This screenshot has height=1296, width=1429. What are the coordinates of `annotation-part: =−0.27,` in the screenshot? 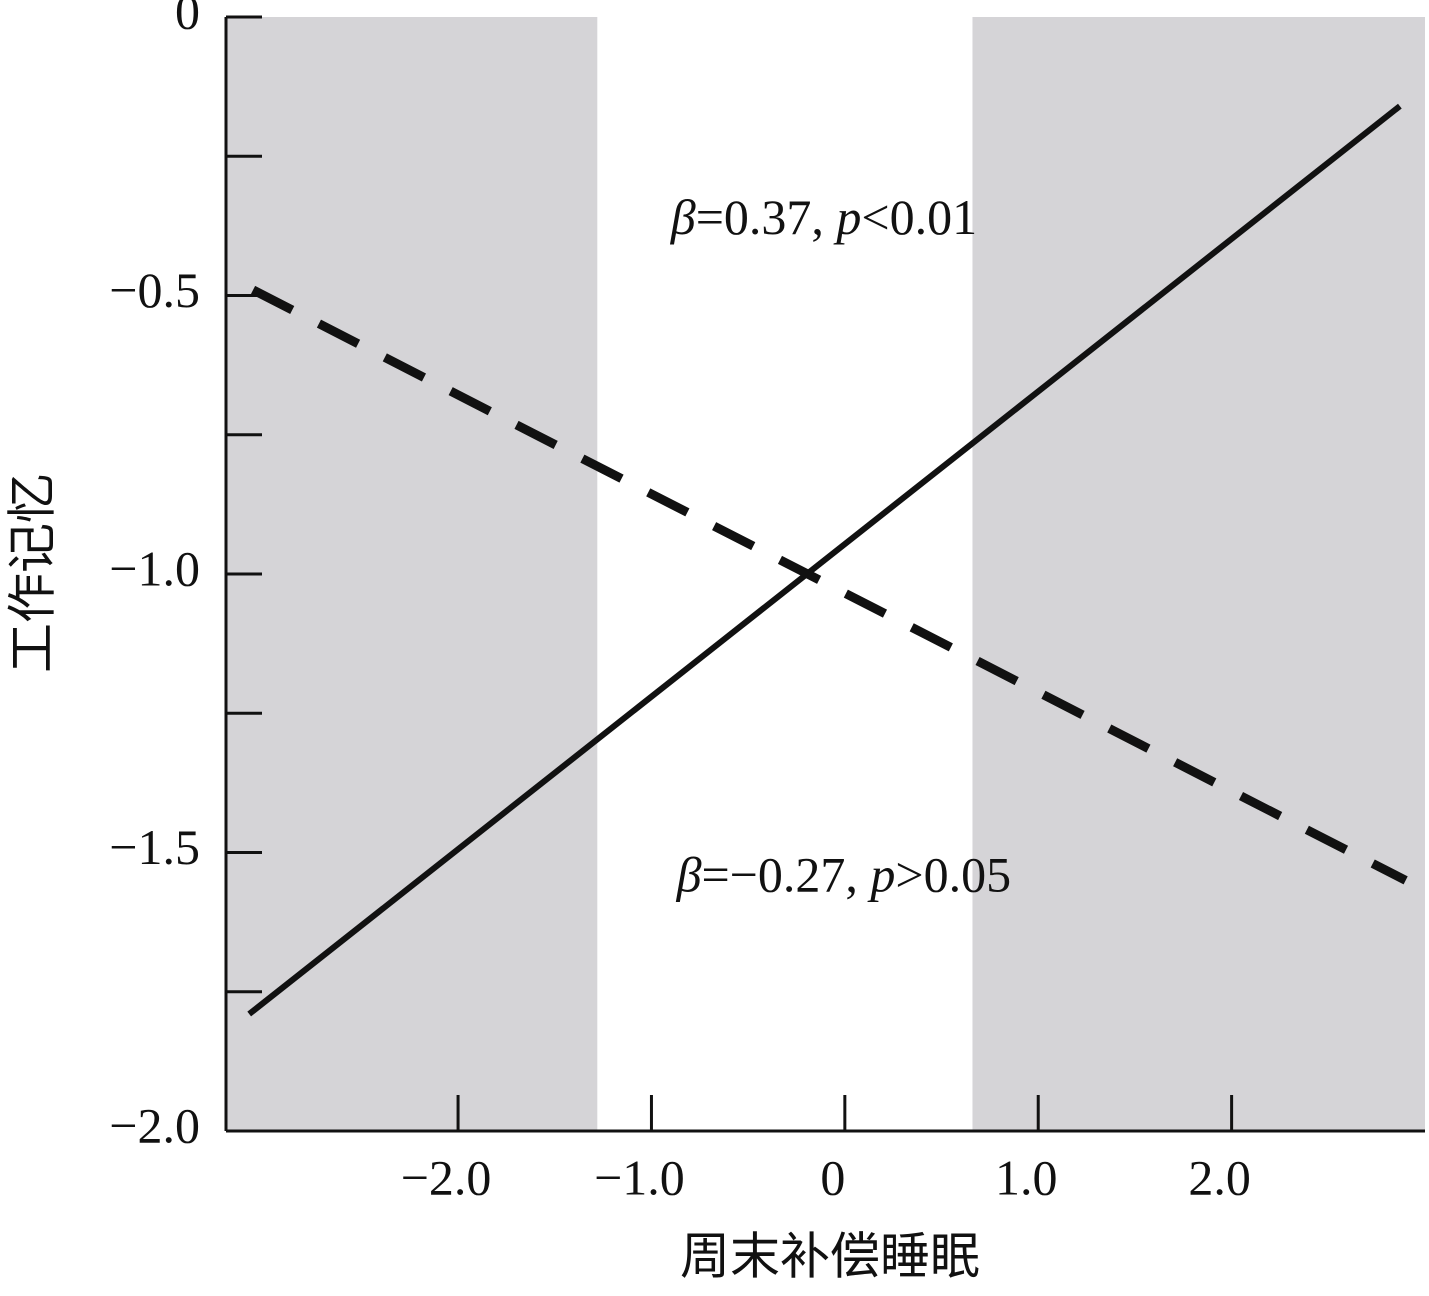 It's located at (785, 875).